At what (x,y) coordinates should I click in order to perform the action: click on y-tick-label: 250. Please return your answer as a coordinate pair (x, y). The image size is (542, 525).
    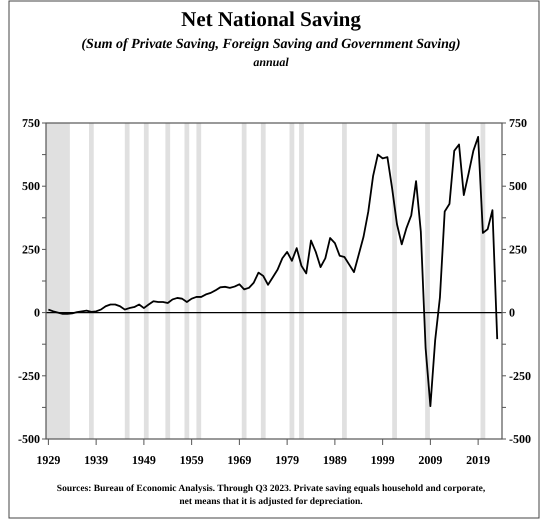
    Looking at the image, I should click on (31, 249).